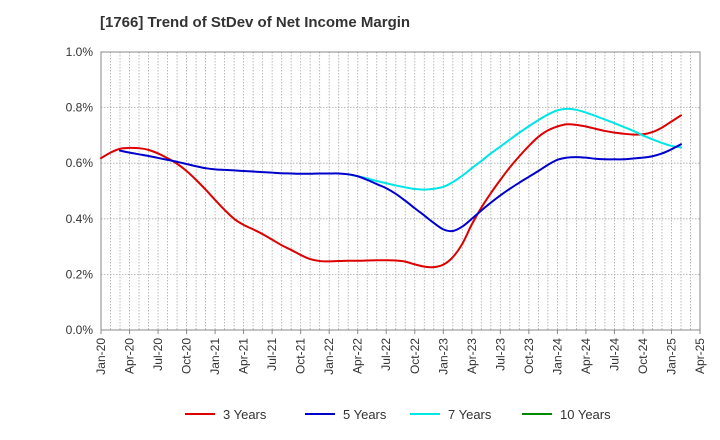 Image resolution: width=720 pixels, height=440 pixels. What do you see at coordinates (557, 356) in the screenshot?
I see `x-tick-label: Jan-24` at bounding box center [557, 356].